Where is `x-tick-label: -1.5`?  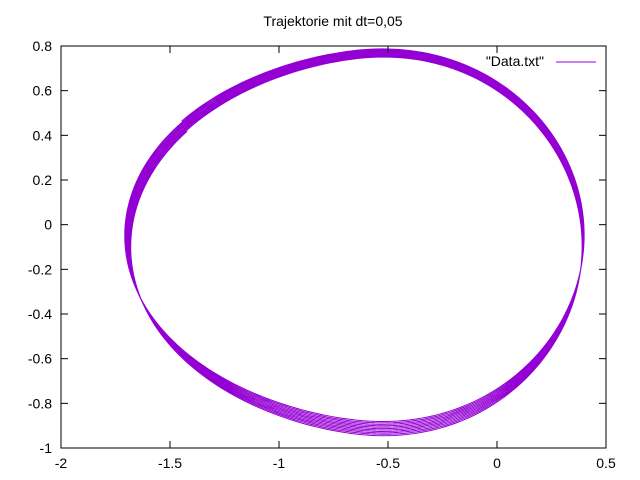 x-tick-label: -1.5 is located at coordinates (170, 463).